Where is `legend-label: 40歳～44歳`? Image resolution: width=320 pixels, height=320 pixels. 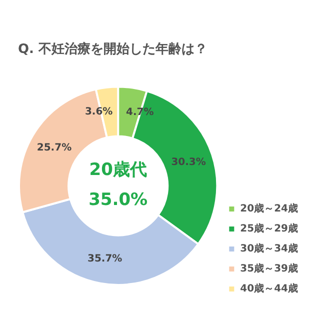 legend-label: 40歳～44歳 is located at coordinates (269, 288).